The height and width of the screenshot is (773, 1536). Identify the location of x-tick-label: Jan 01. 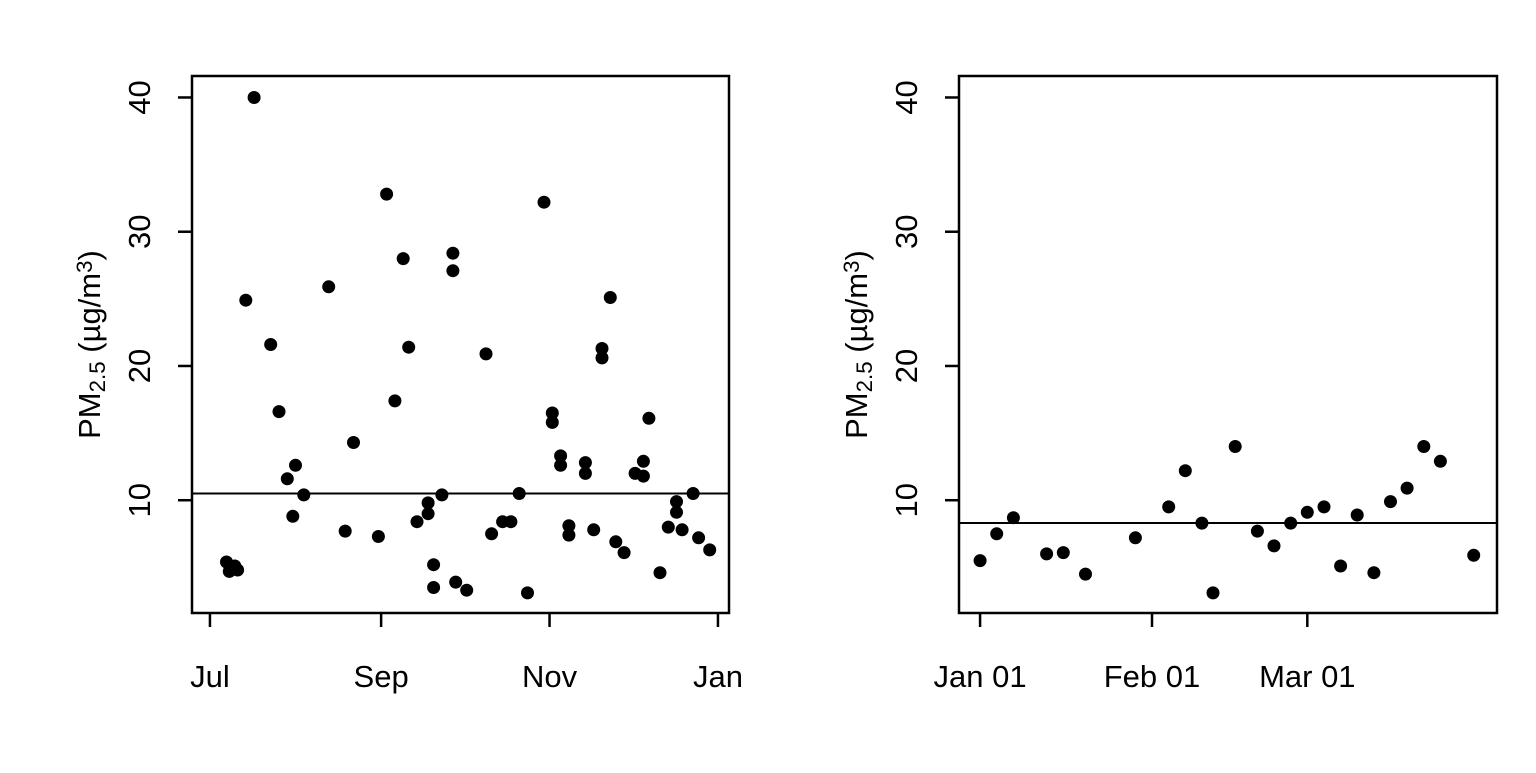
(980, 676).